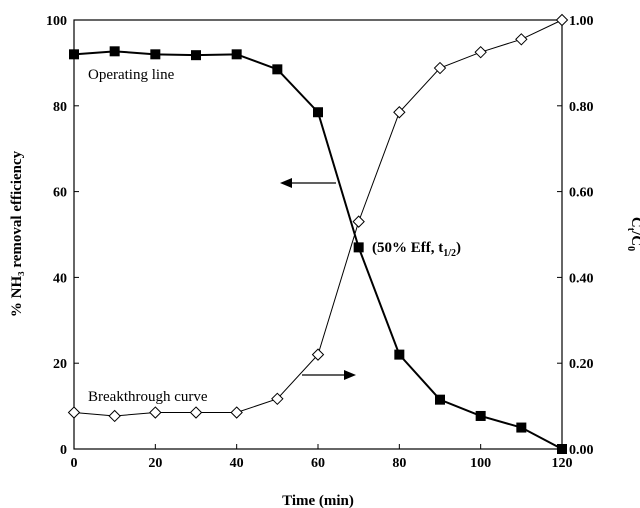 Image resolution: width=640 pixels, height=508 pixels. I want to click on left-y-axis-ticks: 0 20 40 60 80 100, so click(62, 236).